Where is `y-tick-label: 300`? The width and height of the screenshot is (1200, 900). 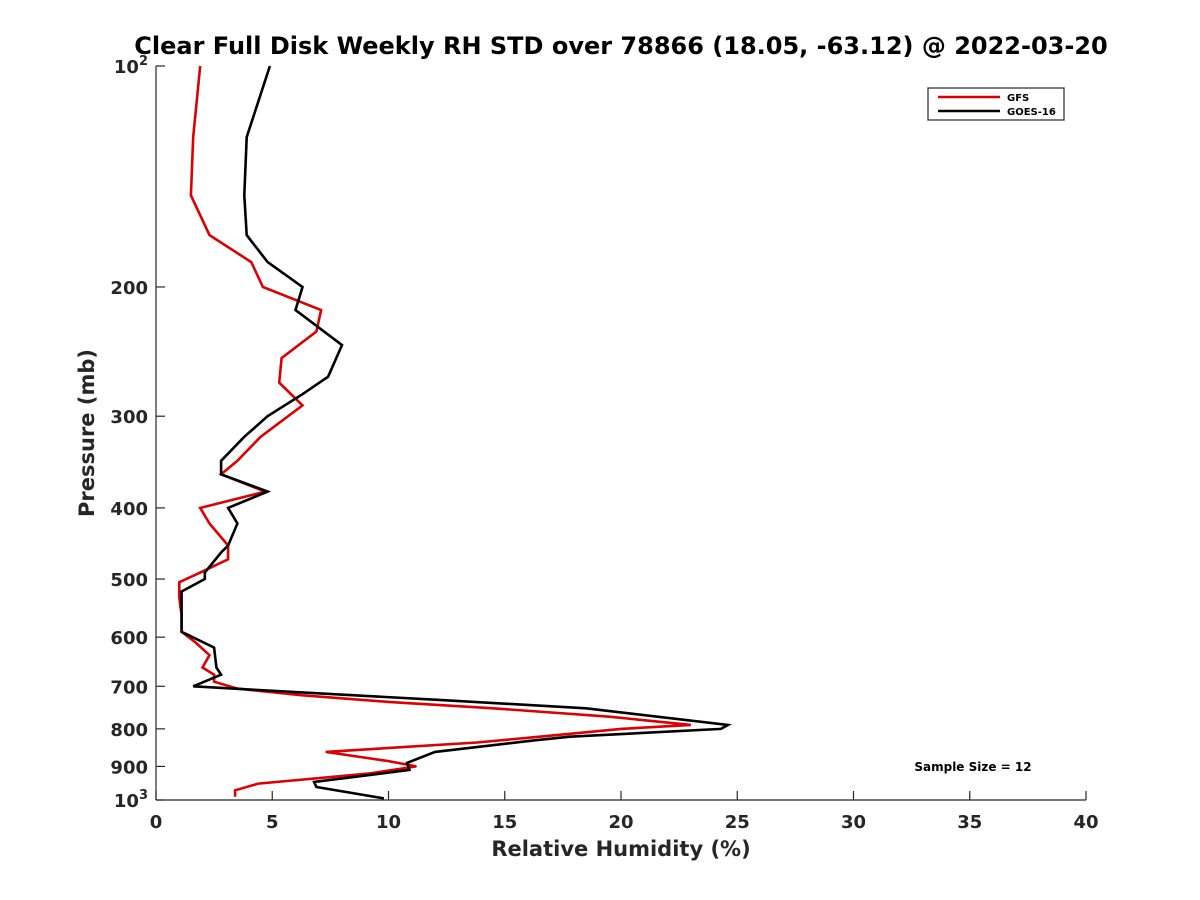 y-tick-label: 300 is located at coordinates (129, 417).